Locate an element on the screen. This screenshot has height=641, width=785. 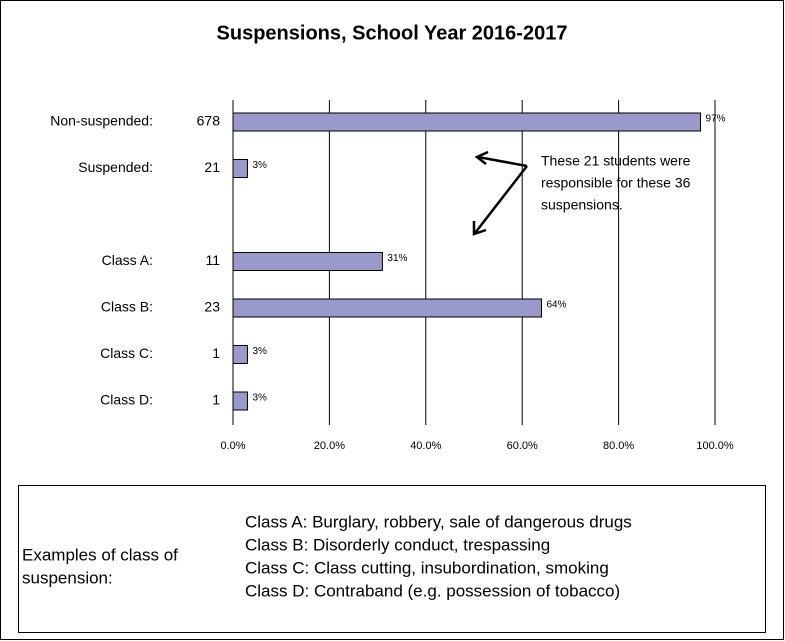
legend-item: Class B: Disorderly conduct, trespassing is located at coordinates (397, 544).